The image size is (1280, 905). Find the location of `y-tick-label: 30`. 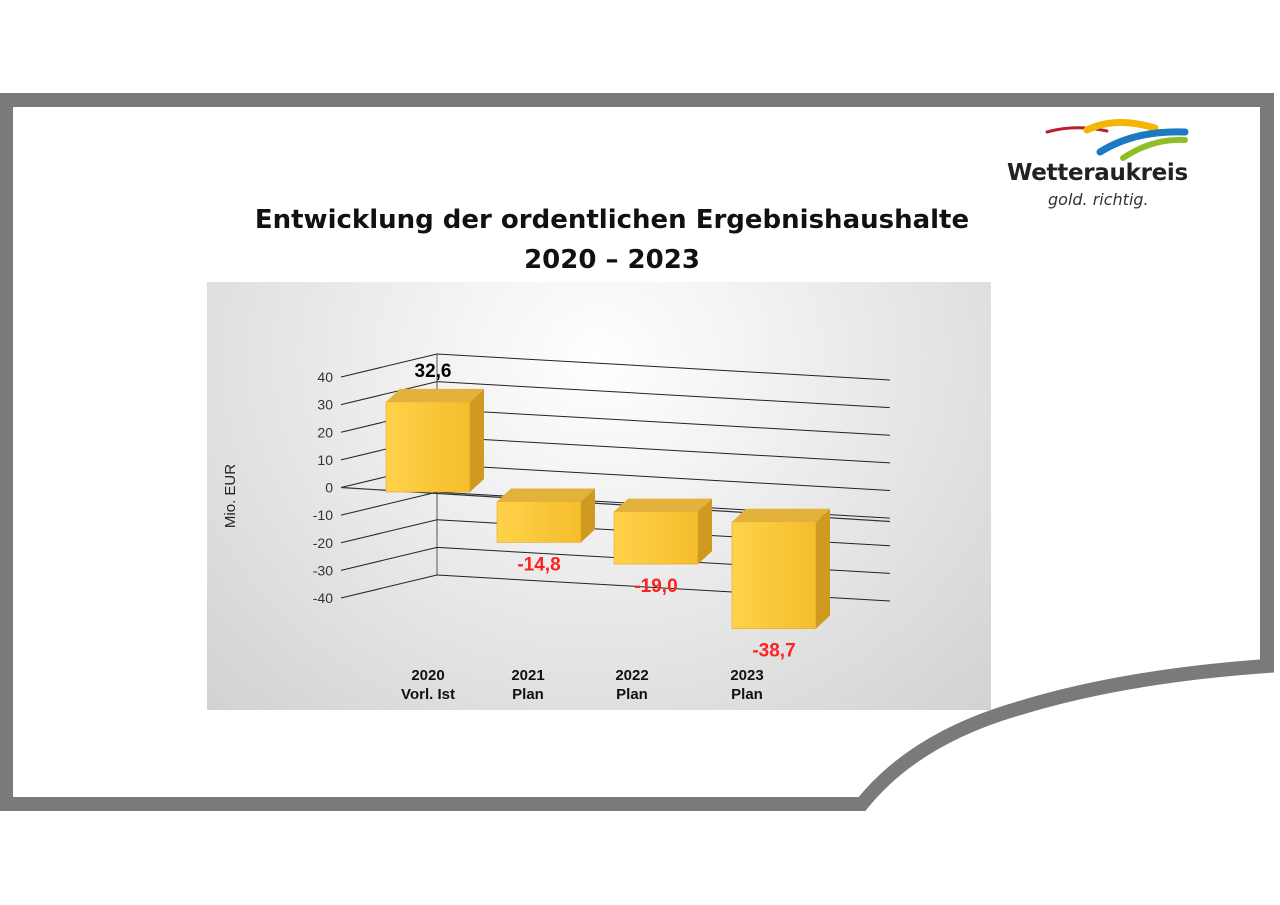

y-tick-label: 30 is located at coordinates (325, 405).